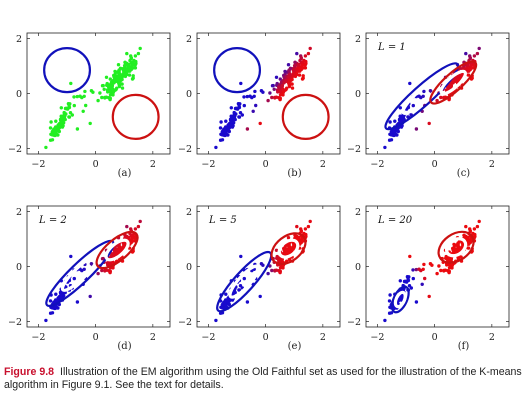  I want to click on panel-d: −2 0 2 2 0 −2 L = 2 (d), so click(89, 278).